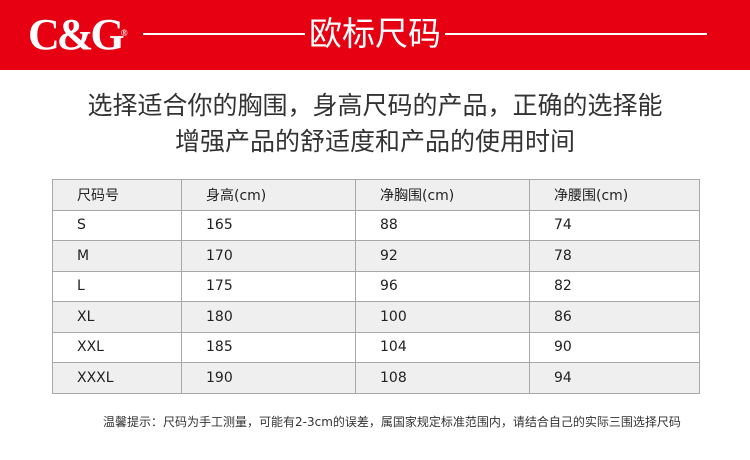 The image size is (750, 460). I want to click on column-header: 净胸围(cm), so click(442, 195).